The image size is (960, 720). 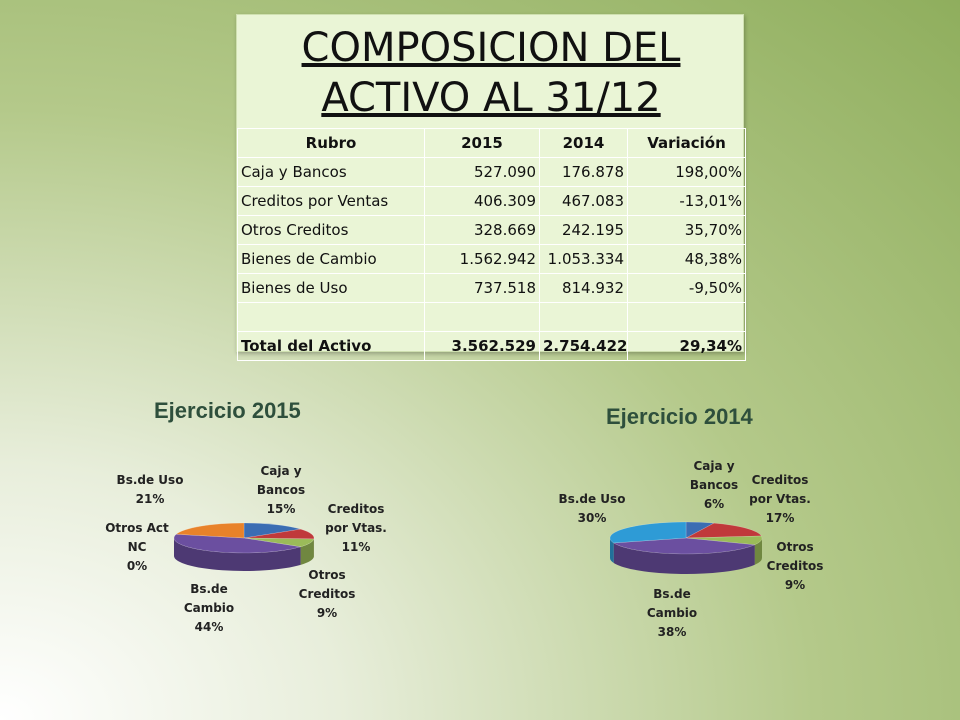 What do you see at coordinates (686, 288) in the screenshot?
I see `variation-value: -9,50%` at bounding box center [686, 288].